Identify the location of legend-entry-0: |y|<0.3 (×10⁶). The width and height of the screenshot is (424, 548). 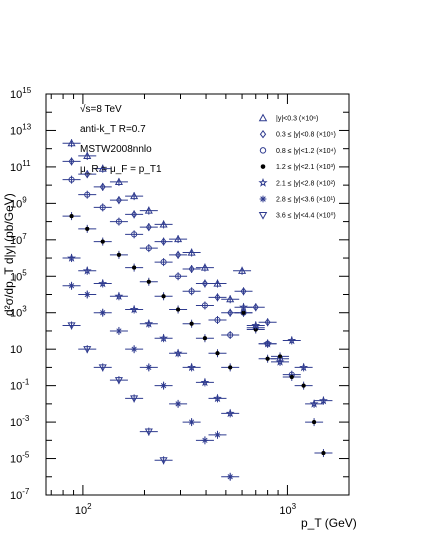
(288, 118).